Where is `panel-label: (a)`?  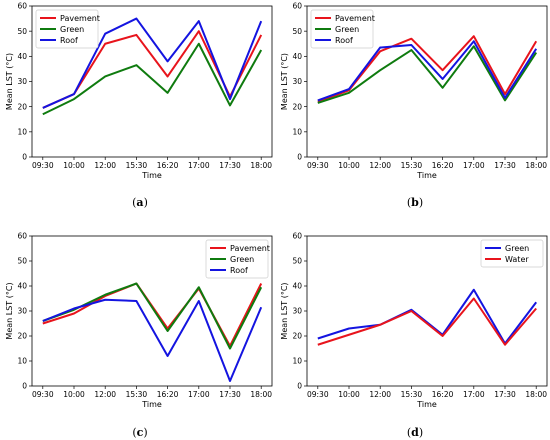 panel-label: (a) is located at coordinates (140, 202).